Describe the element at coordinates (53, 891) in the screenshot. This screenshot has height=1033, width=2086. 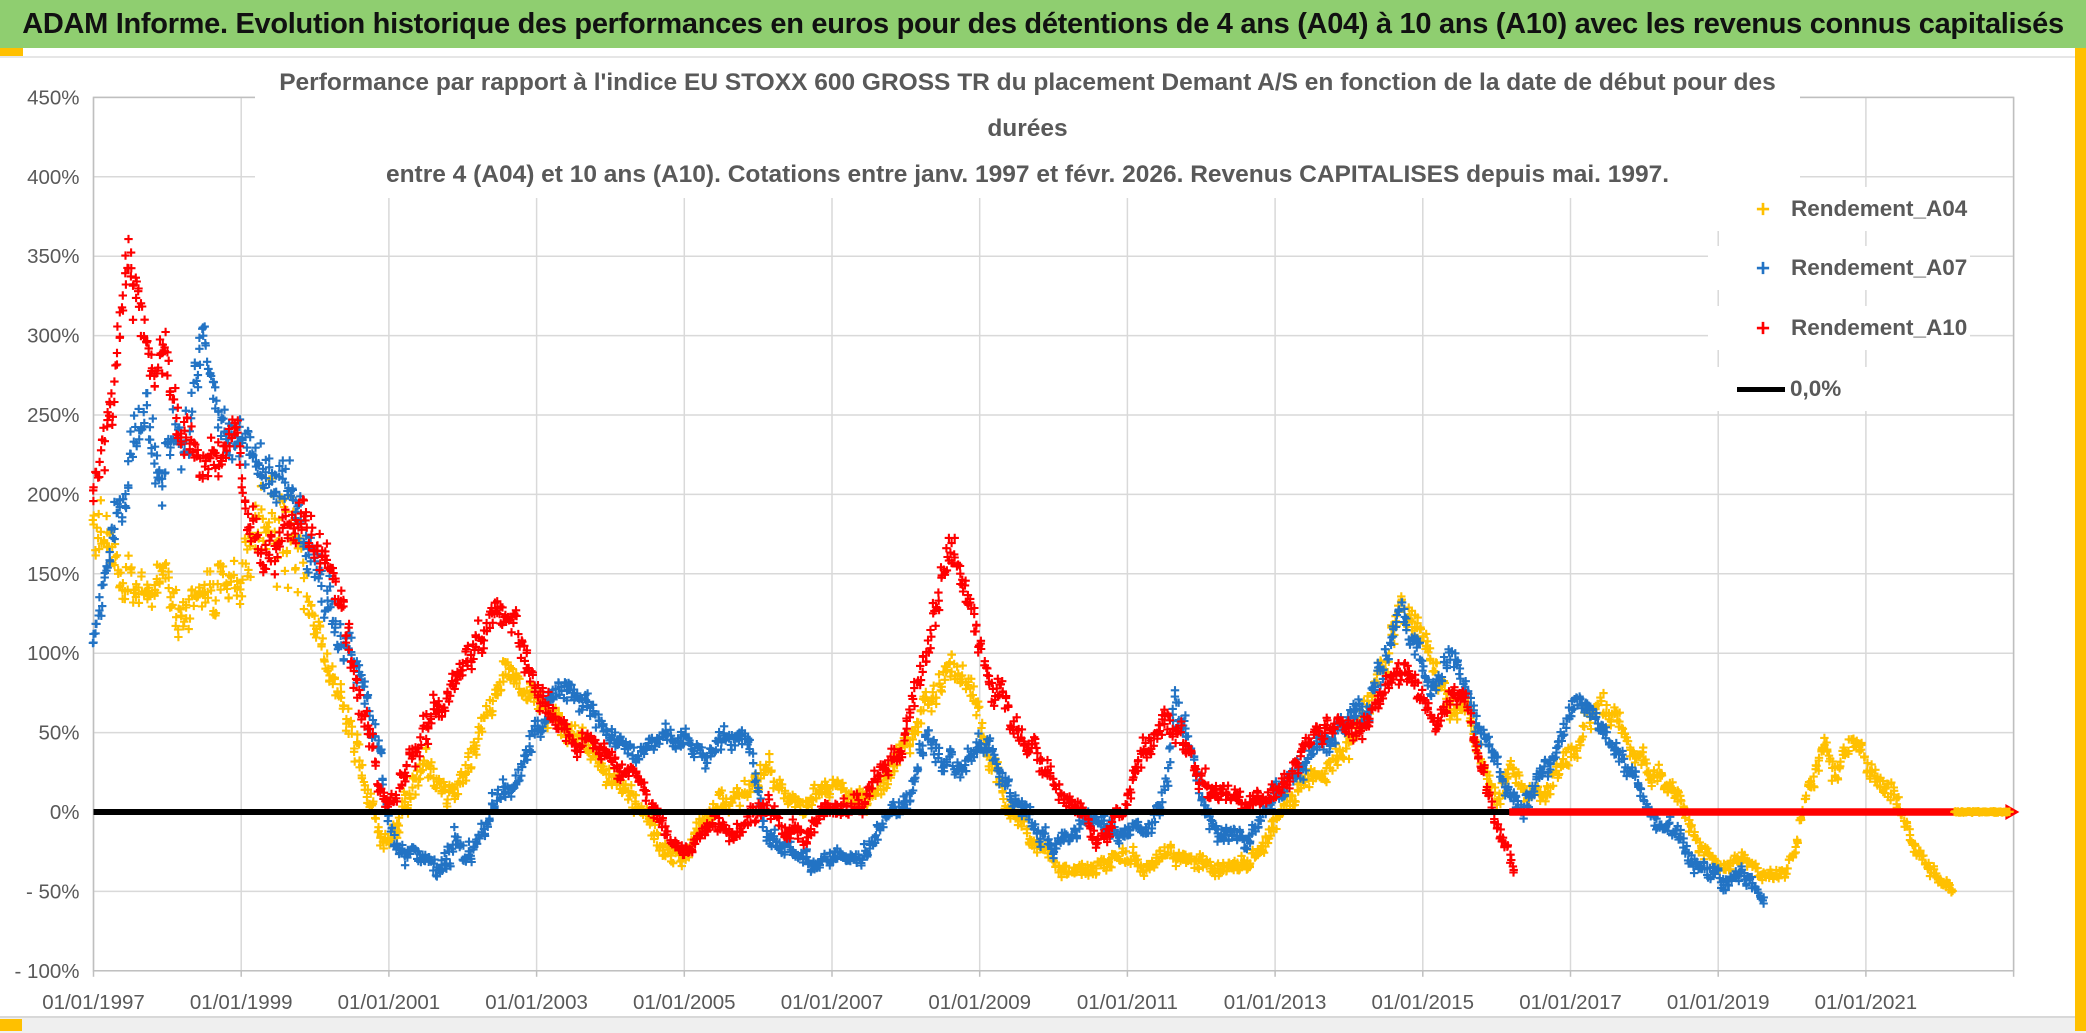
I see `y-axis-label: - 50%` at that location.